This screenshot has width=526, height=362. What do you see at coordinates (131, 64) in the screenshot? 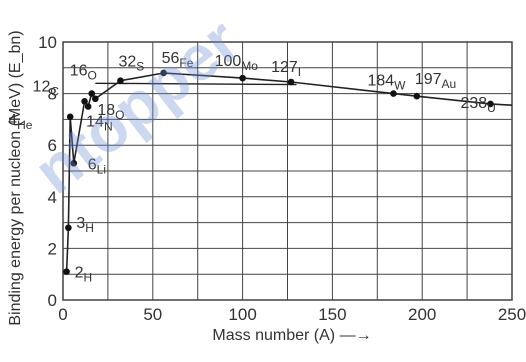
I see `point-label: 32S` at bounding box center [131, 64].